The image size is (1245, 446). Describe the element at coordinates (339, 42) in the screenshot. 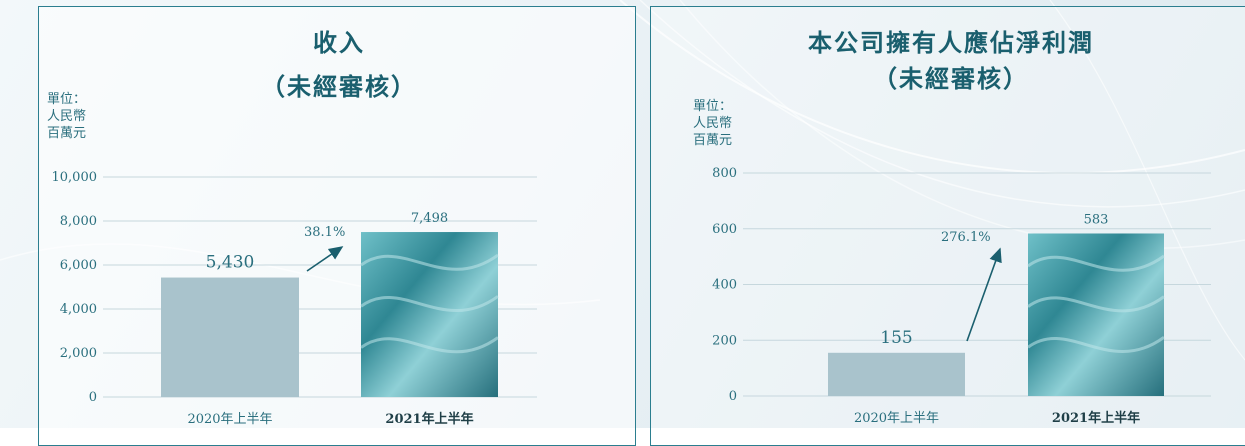

I see `chart-title: 收入` at that location.